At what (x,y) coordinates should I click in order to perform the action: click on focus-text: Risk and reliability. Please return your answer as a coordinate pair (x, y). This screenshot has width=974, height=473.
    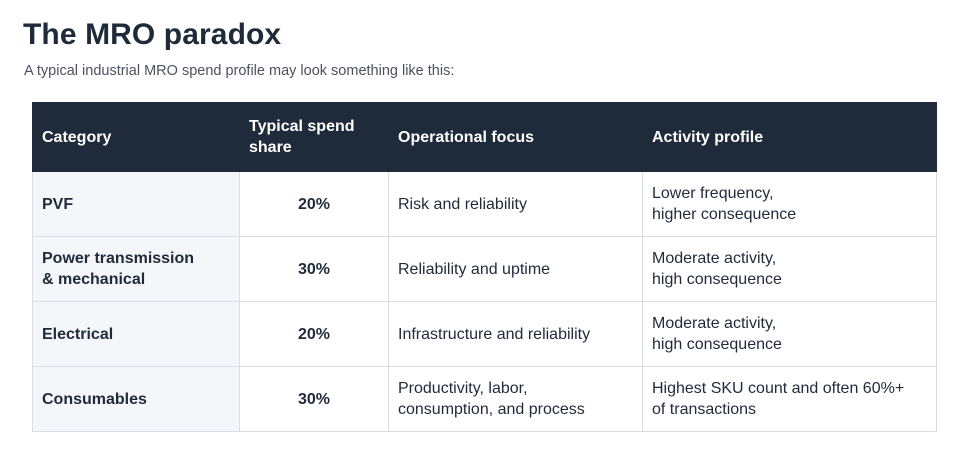
    Looking at the image, I should click on (462, 204).